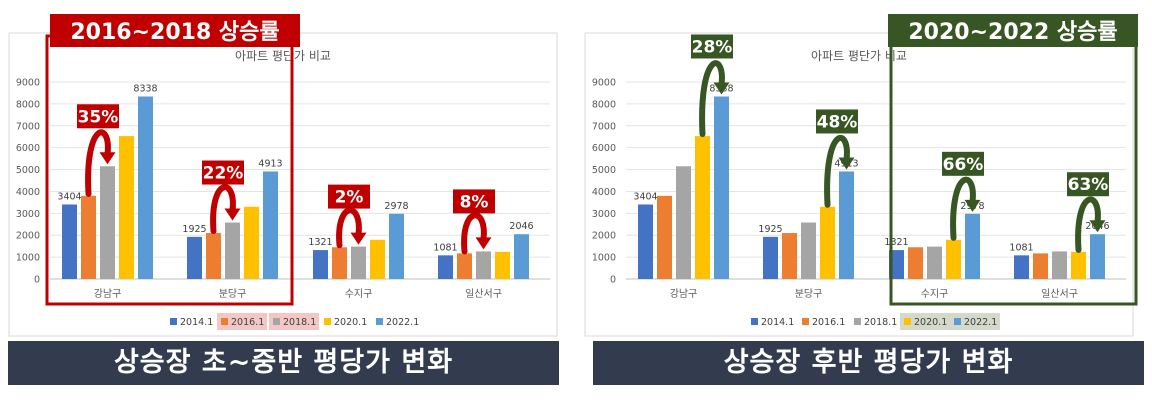 This screenshot has height=403, width=1152. Describe the element at coordinates (868, 363) in the screenshot. I see `caption-right: 상승장 후반 평당가 변화` at that location.